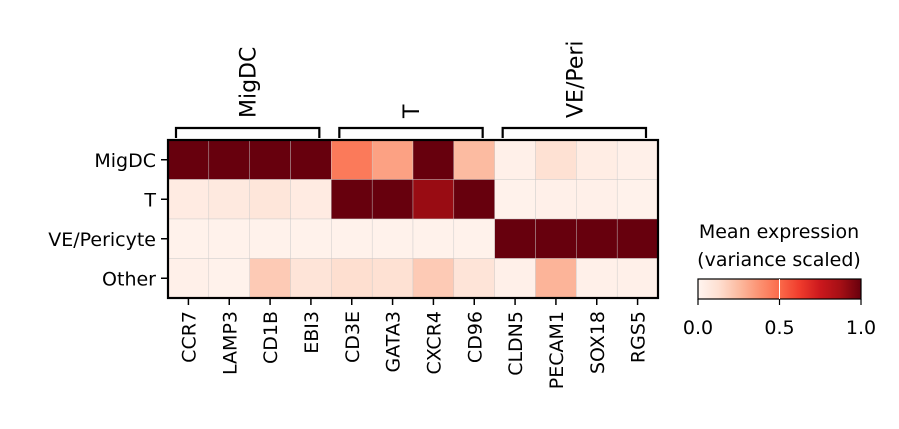 This screenshot has width=899, height=429. I want to click on column-label: EBI3, so click(312, 332).